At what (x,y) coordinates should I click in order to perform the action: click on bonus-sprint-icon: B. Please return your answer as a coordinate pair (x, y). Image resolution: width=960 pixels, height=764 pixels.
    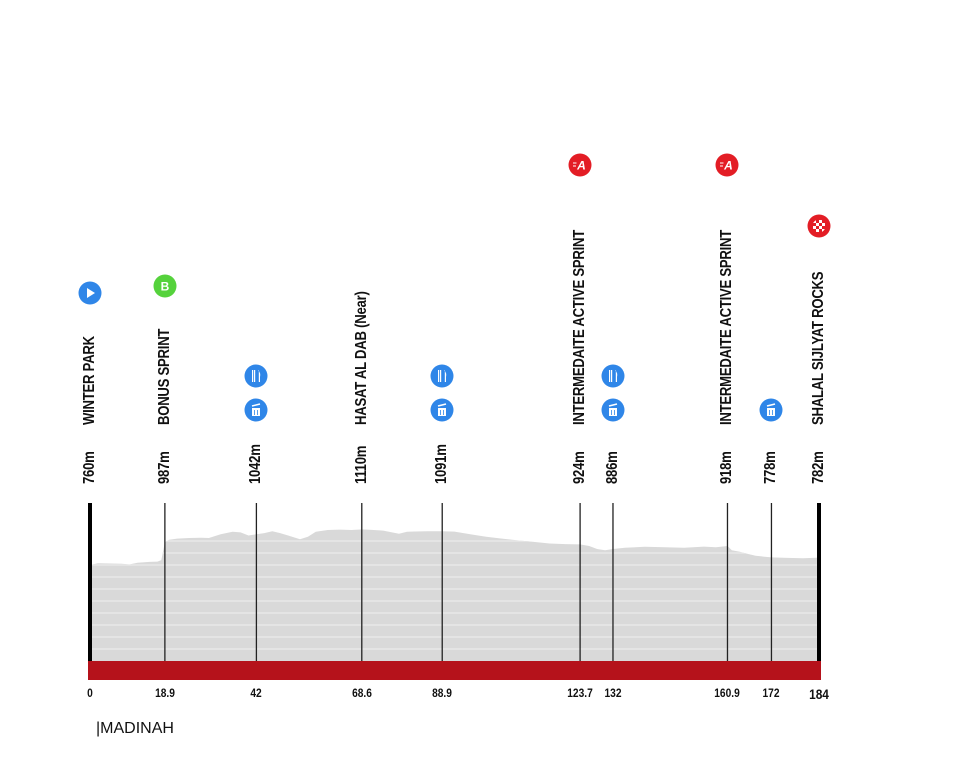
    Looking at the image, I should click on (165, 286).